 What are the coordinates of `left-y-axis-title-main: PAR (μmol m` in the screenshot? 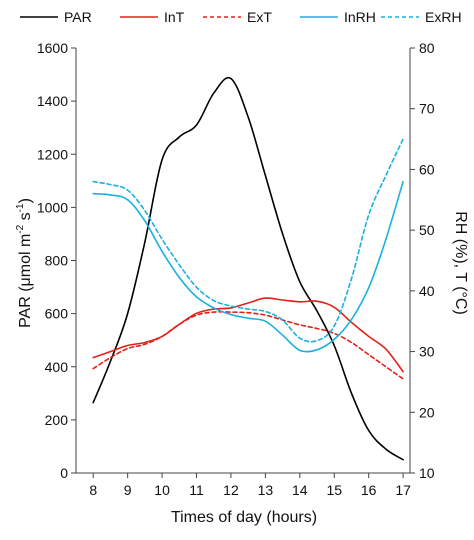 It's located at (25, 281).